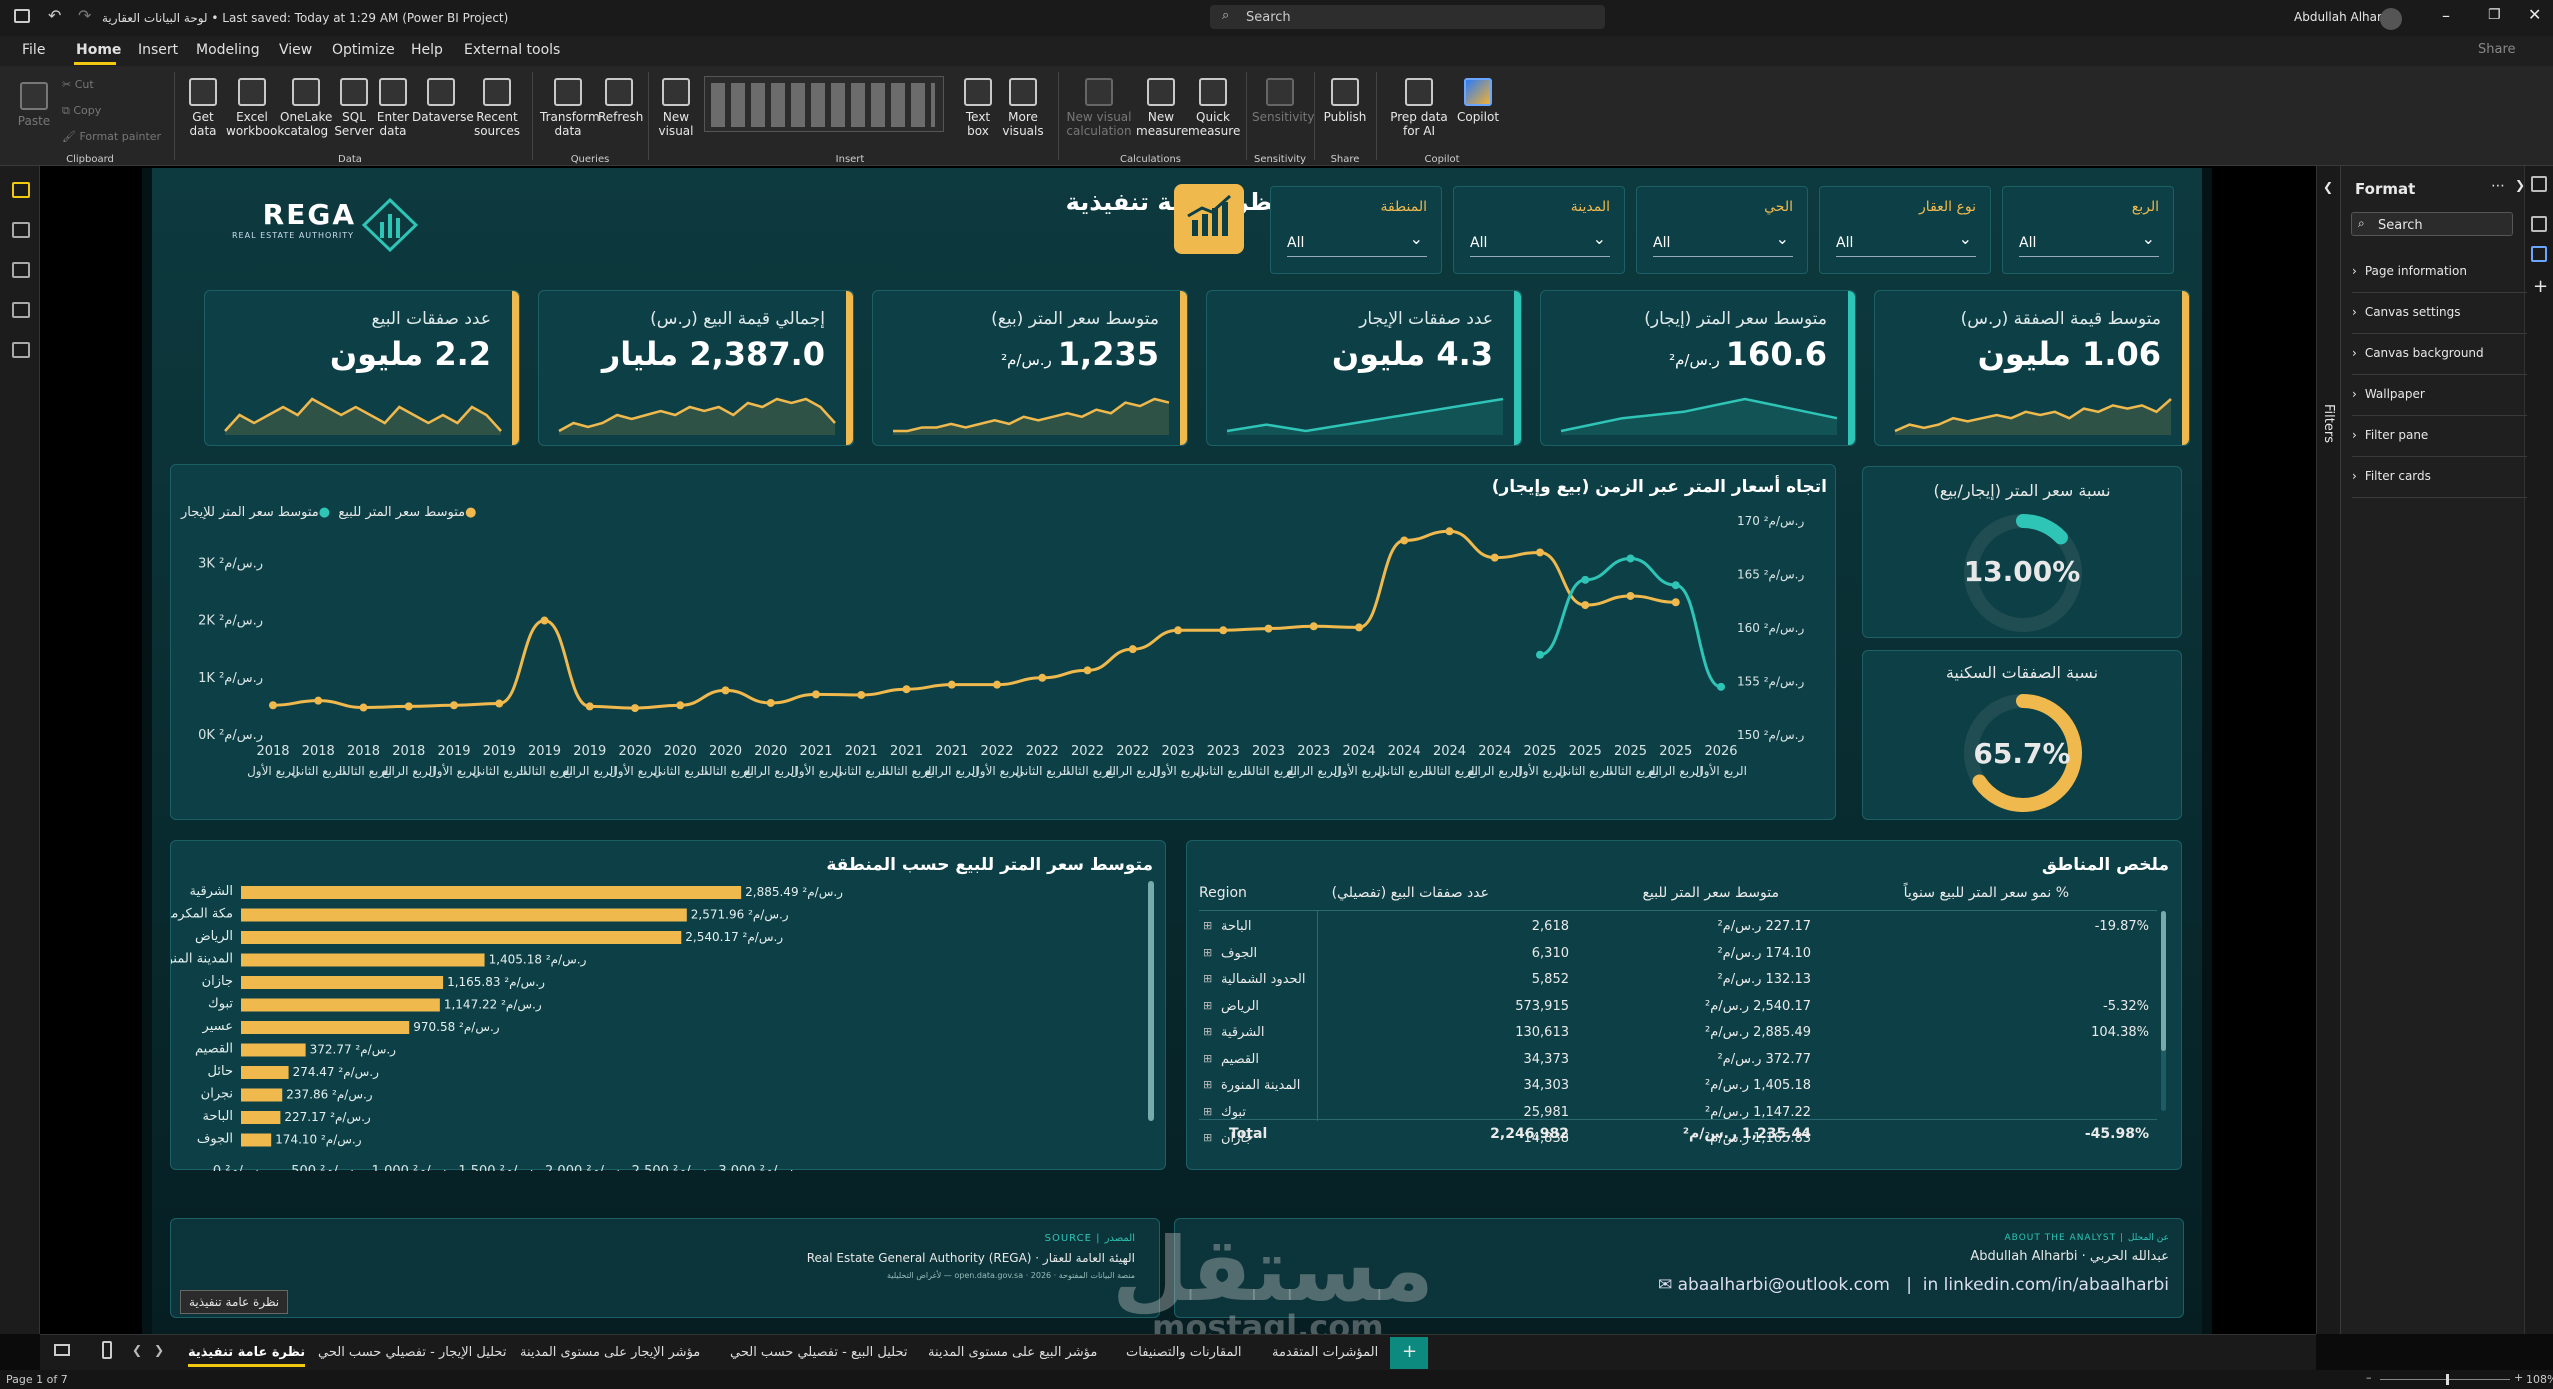 The width and height of the screenshot is (2553, 1389). What do you see at coordinates (21, 270) in the screenshot?
I see `model-view-icon` at bounding box center [21, 270].